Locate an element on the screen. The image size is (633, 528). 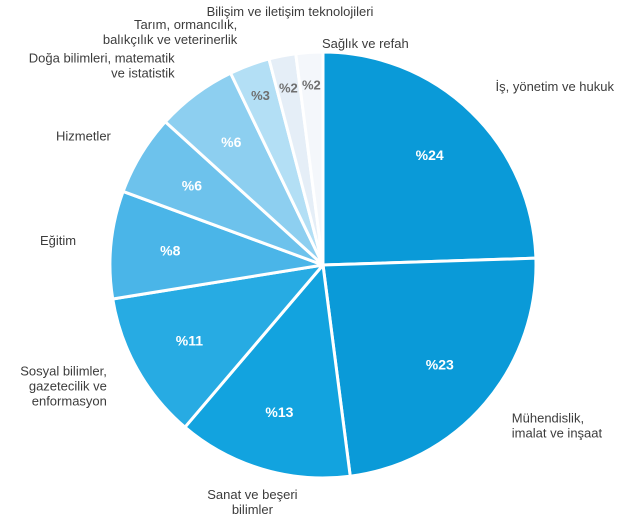
pie-value-label-10: %2 is located at coordinates (311, 84).